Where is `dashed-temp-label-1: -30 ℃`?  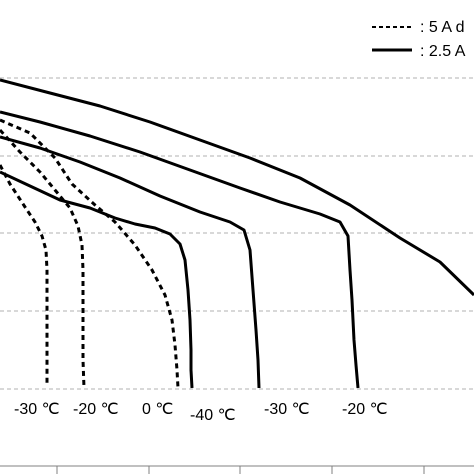
dashed-temp-label-1: -30 ℃ is located at coordinates (37, 409).